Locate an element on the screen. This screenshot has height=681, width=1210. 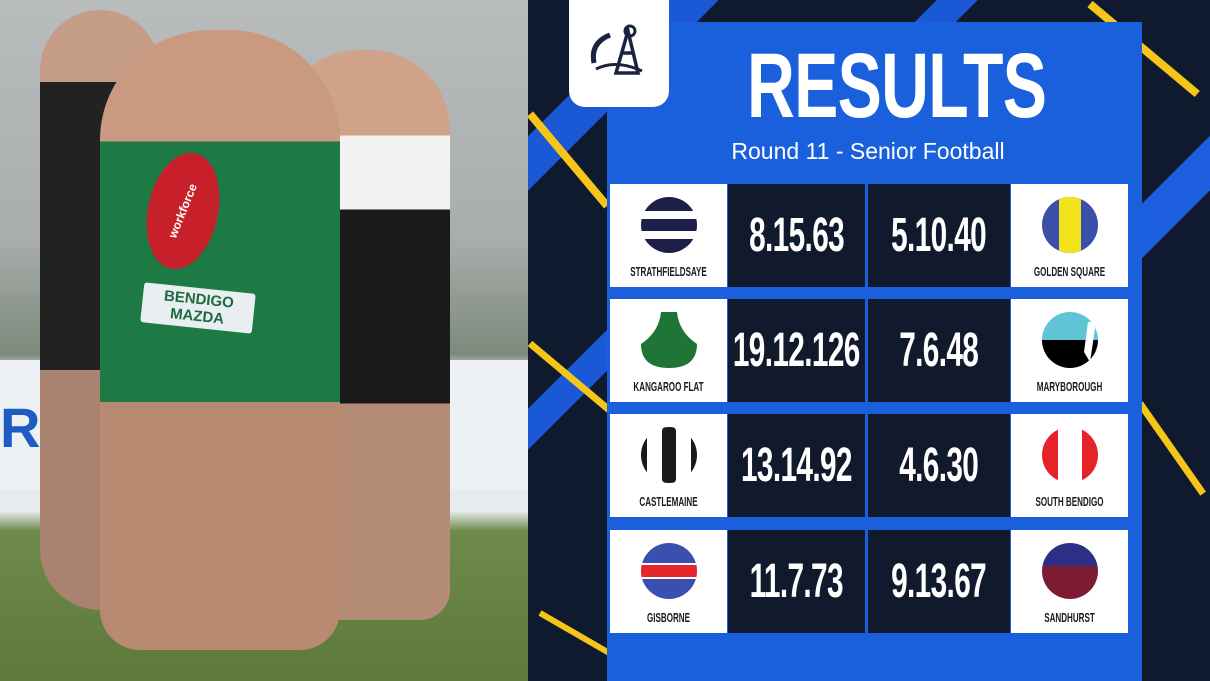
away-score: 4.6.30 is located at coordinates (939, 465).